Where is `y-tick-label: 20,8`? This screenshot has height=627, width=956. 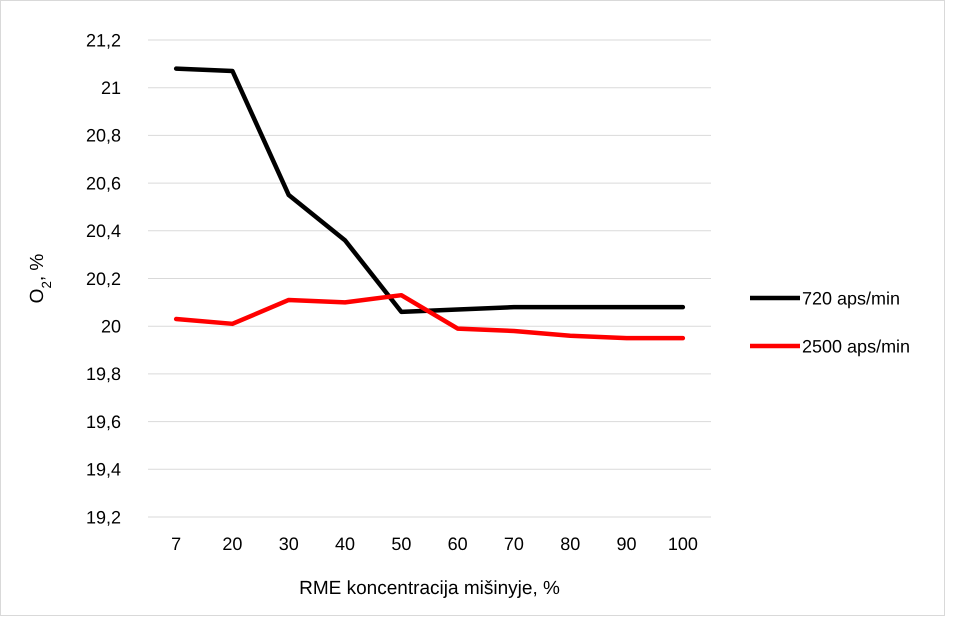
y-tick-label: 20,8 is located at coordinates (103, 136).